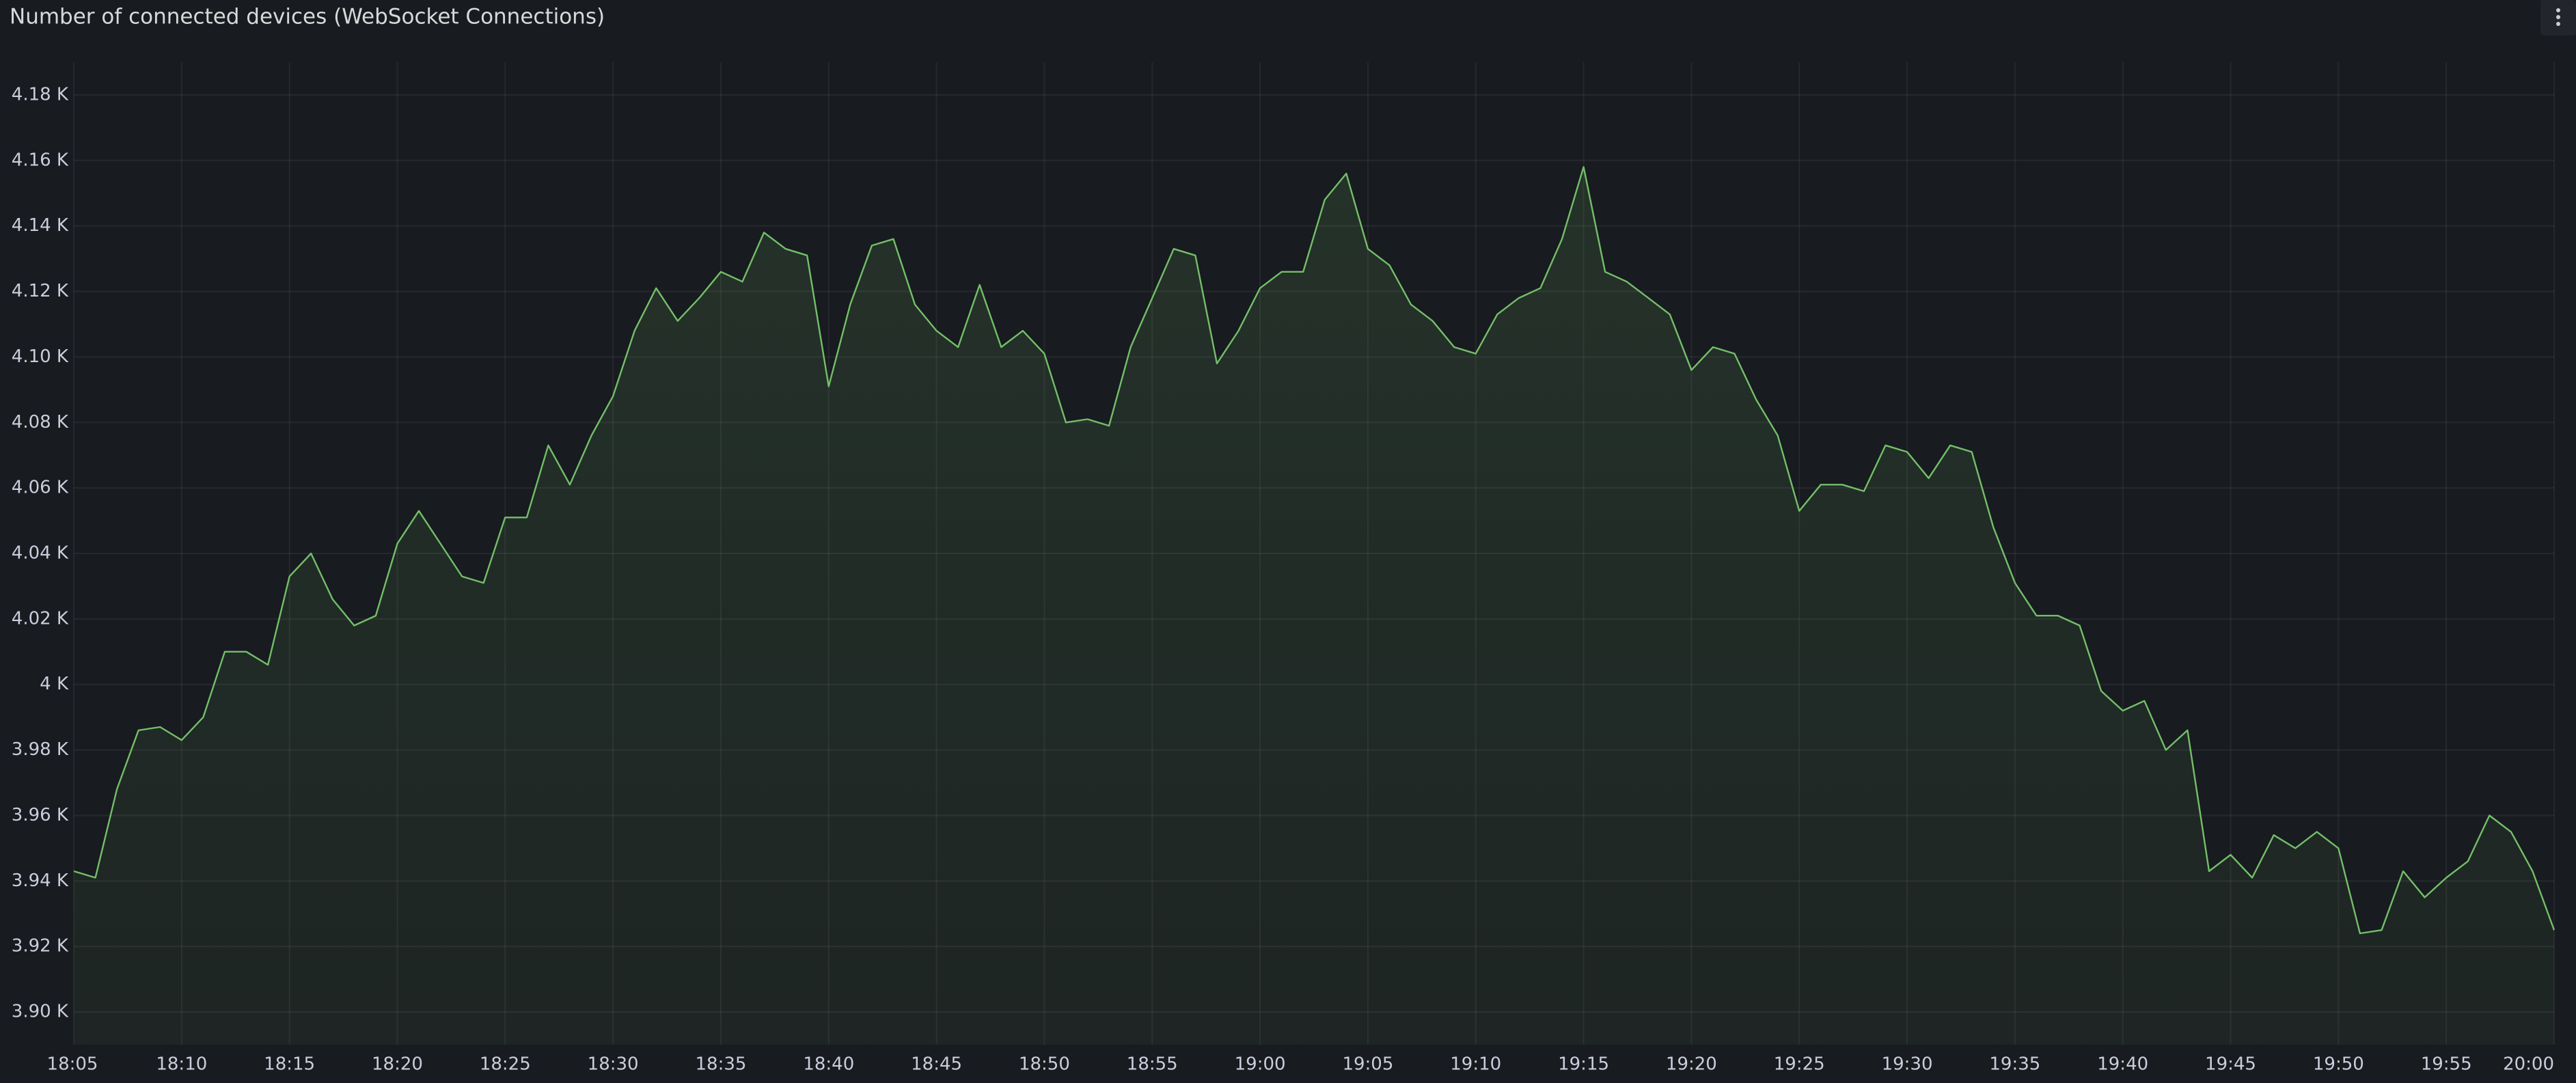 Image resolution: width=2576 pixels, height=1083 pixels. I want to click on x-tick-label: 19:05, so click(1367, 1064).